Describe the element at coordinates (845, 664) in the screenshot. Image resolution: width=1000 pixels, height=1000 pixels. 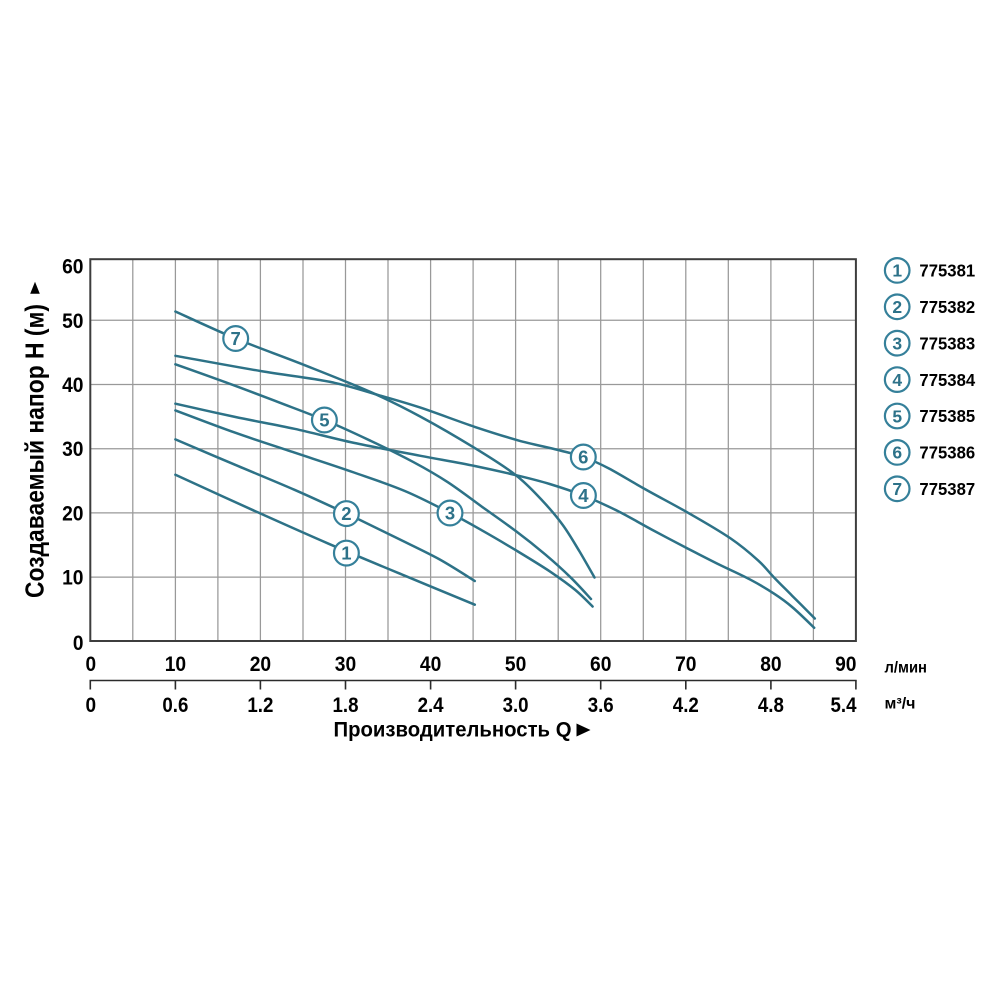
I see `svg-text: 90` at that location.